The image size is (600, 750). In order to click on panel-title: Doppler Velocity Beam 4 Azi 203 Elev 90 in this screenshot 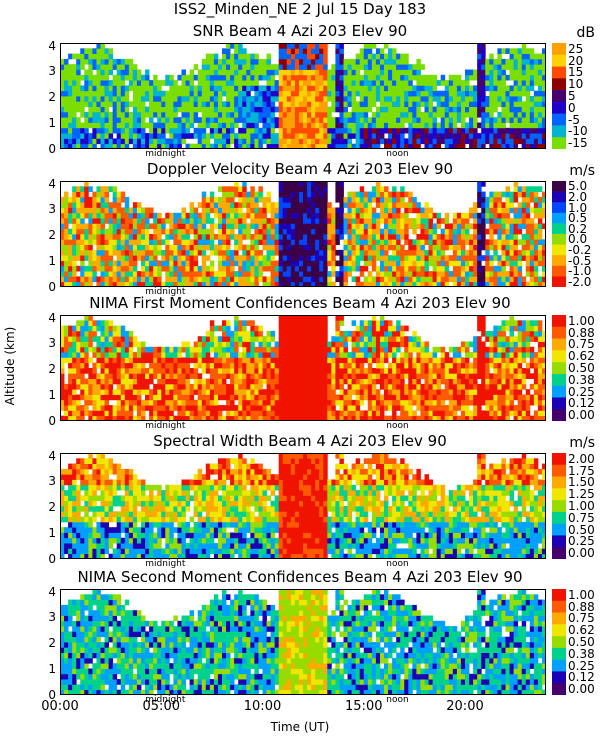, I will do `click(300, 169)`.